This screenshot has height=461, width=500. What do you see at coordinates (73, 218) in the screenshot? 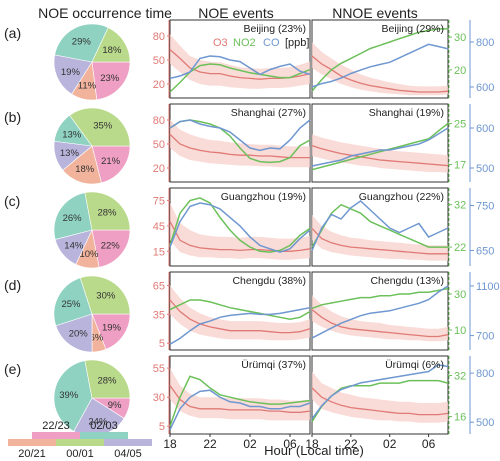
I see `pie-slice-label: 26%` at bounding box center [73, 218].